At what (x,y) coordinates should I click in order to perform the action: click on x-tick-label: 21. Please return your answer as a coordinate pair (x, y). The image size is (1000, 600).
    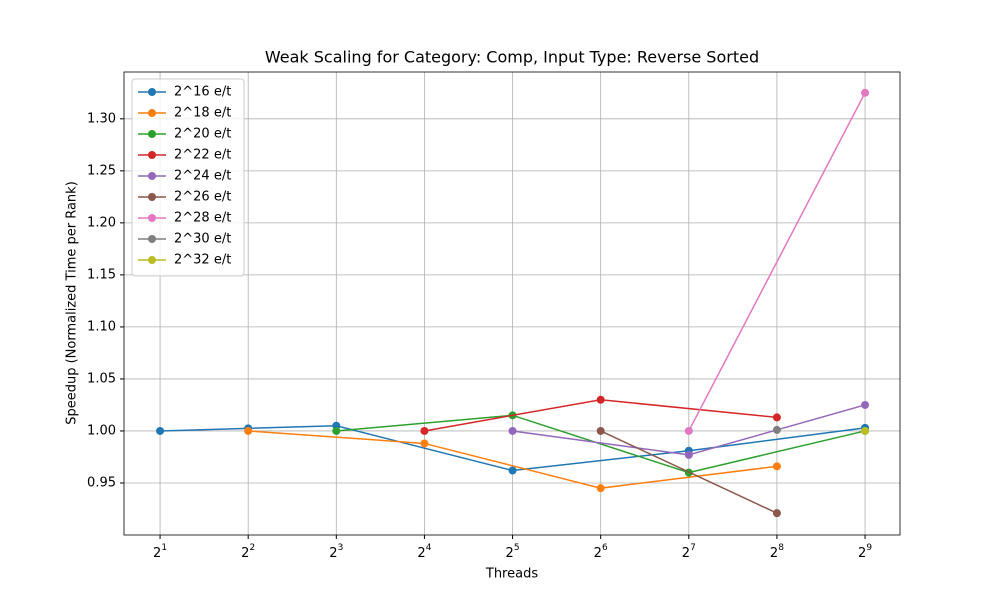
    Looking at the image, I should click on (160, 552).